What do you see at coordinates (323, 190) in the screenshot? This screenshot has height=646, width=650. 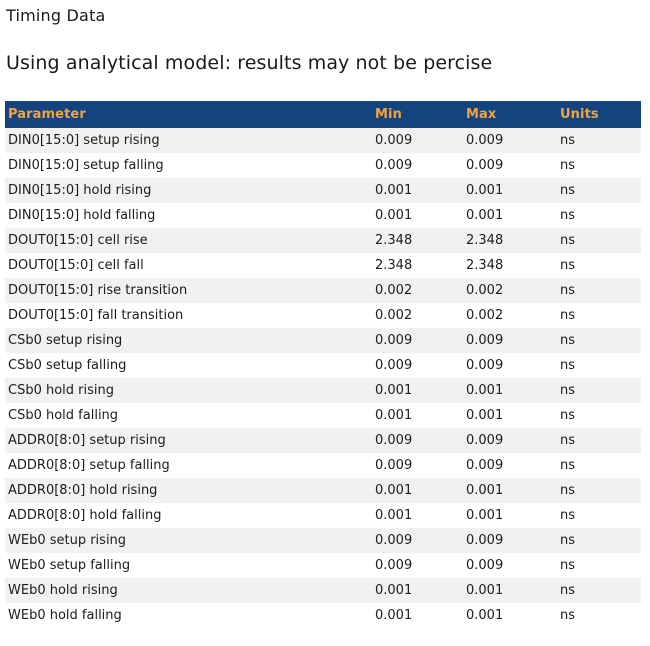 I see `table-row: DIN0[15:0] hold rising 0.001 0.001 ns` at bounding box center [323, 190].